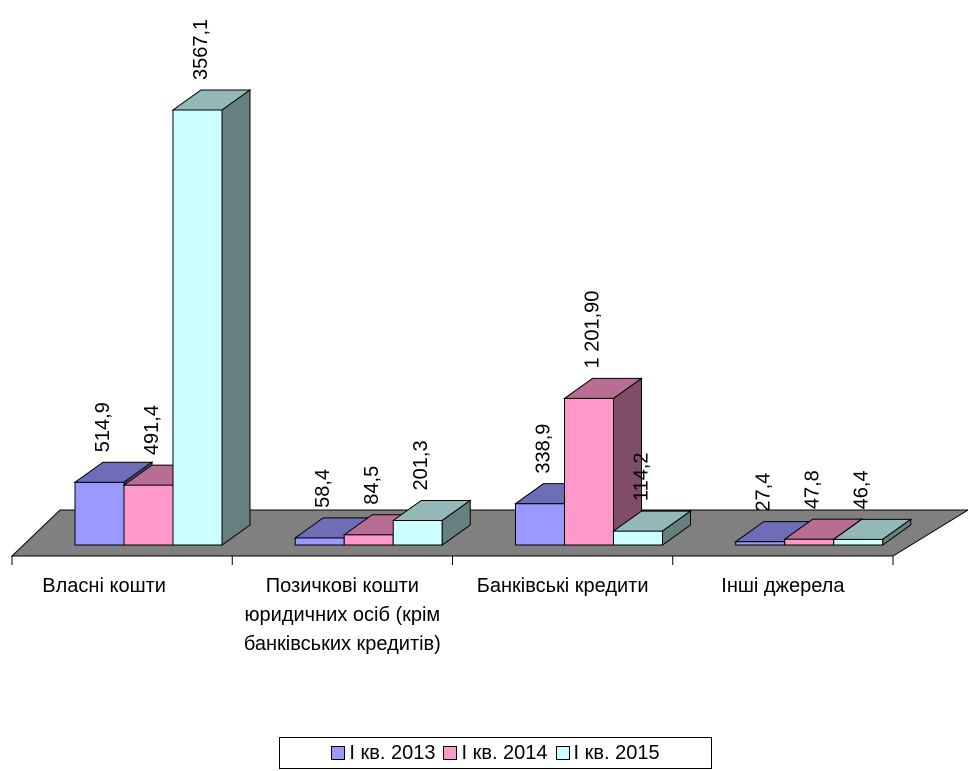 Image resolution: width=968 pixels, height=771 pixels. What do you see at coordinates (764, 492) in the screenshot?
I see `data-label: 27,4` at bounding box center [764, 492].